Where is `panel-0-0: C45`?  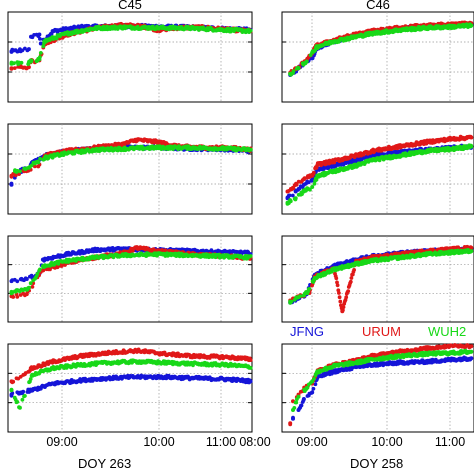
panel-0-0: C45 is located at coordinates (130, 51).